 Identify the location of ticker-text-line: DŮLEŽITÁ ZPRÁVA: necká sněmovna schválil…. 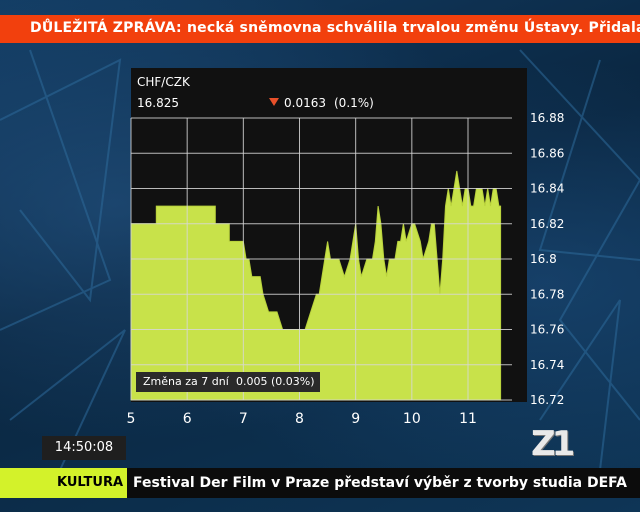
(335, 28).